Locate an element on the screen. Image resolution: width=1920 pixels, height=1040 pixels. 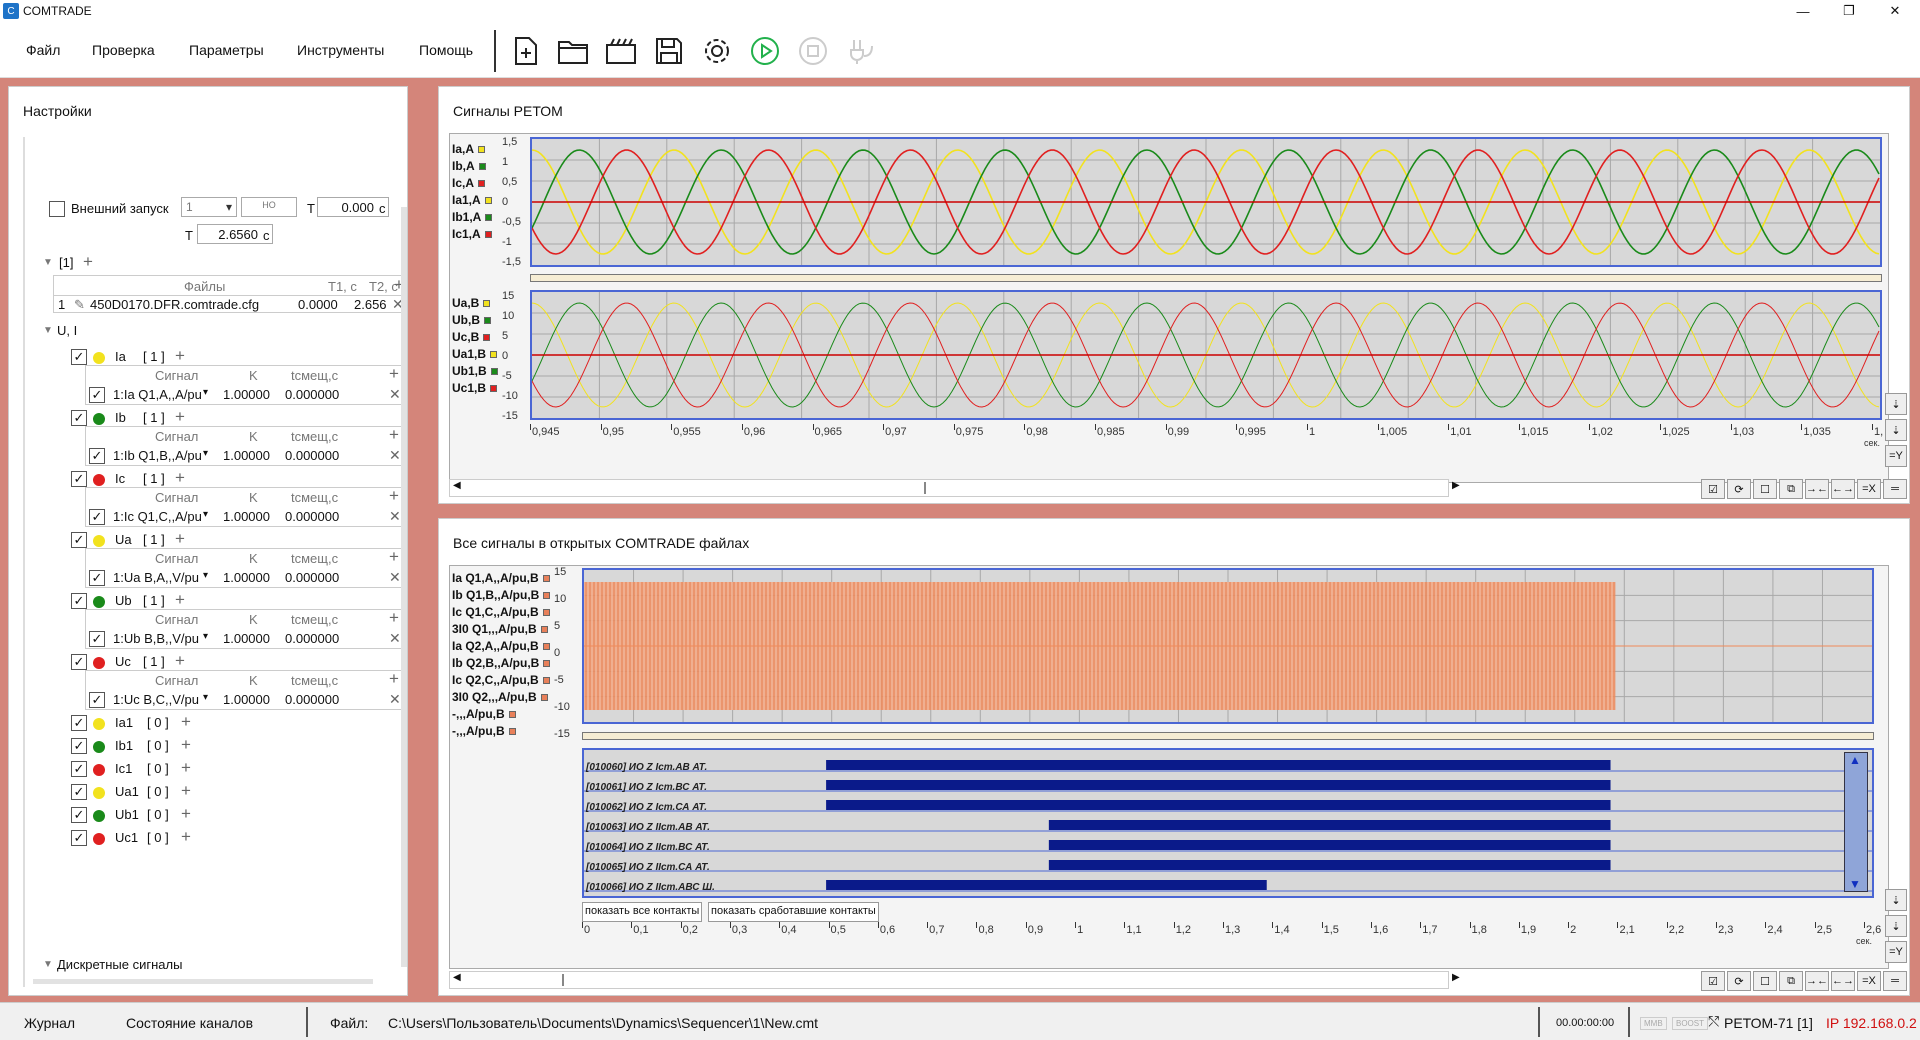
legend-item: Ic1,A is located at coordinates (472, 234).